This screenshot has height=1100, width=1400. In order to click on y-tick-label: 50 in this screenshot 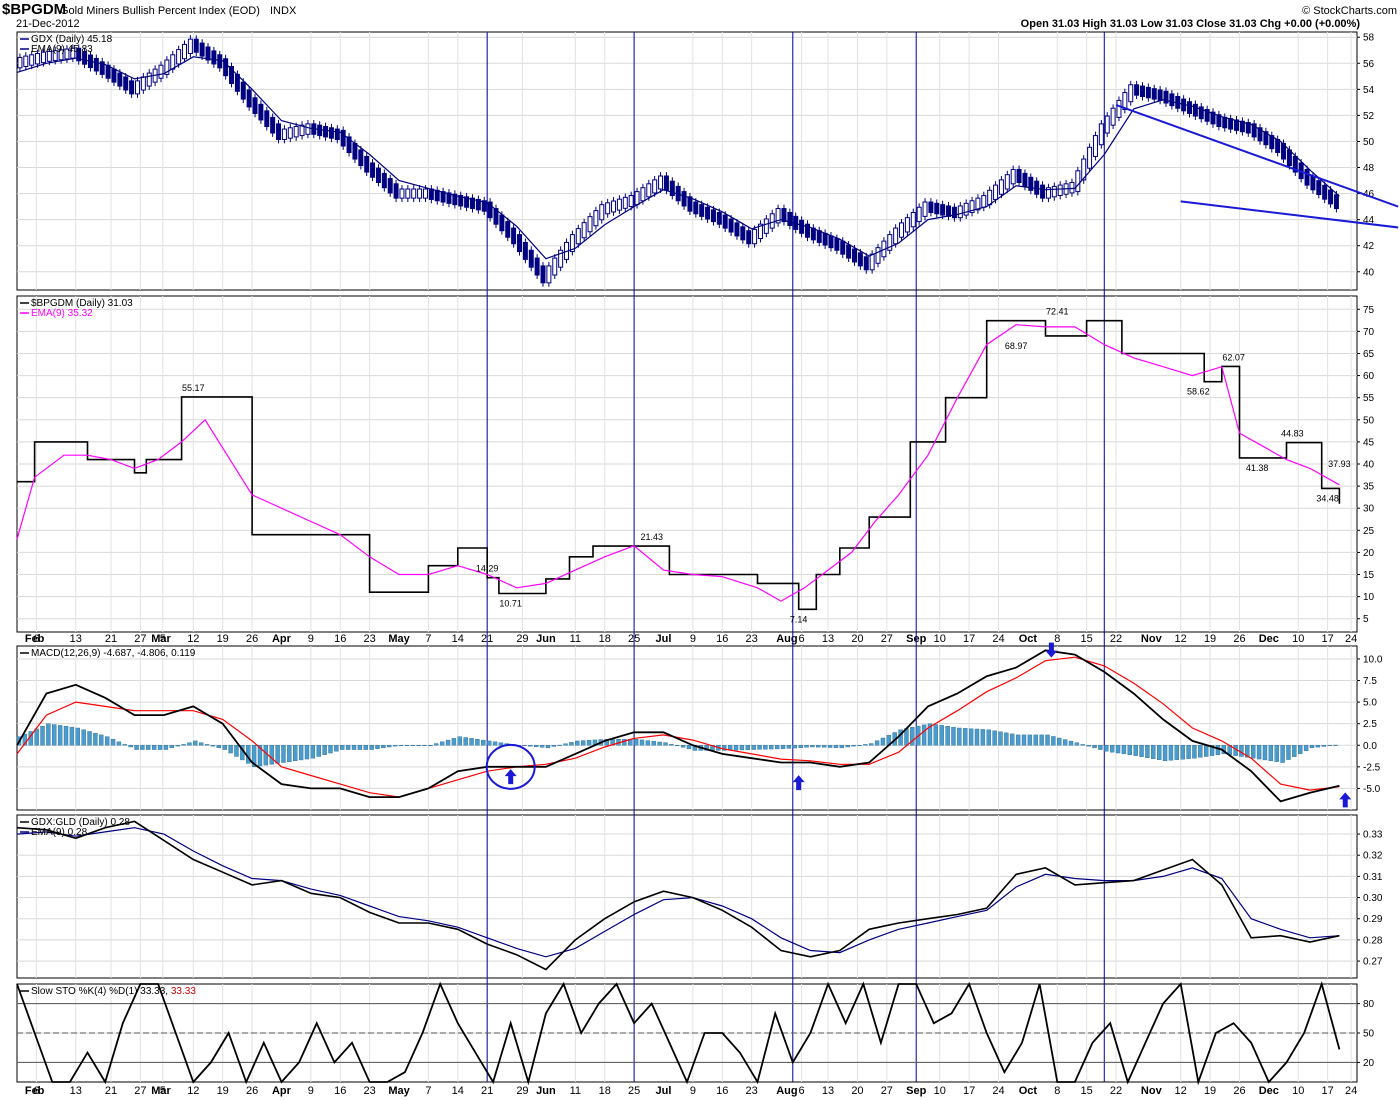, I will do `click(1369, 420)`.